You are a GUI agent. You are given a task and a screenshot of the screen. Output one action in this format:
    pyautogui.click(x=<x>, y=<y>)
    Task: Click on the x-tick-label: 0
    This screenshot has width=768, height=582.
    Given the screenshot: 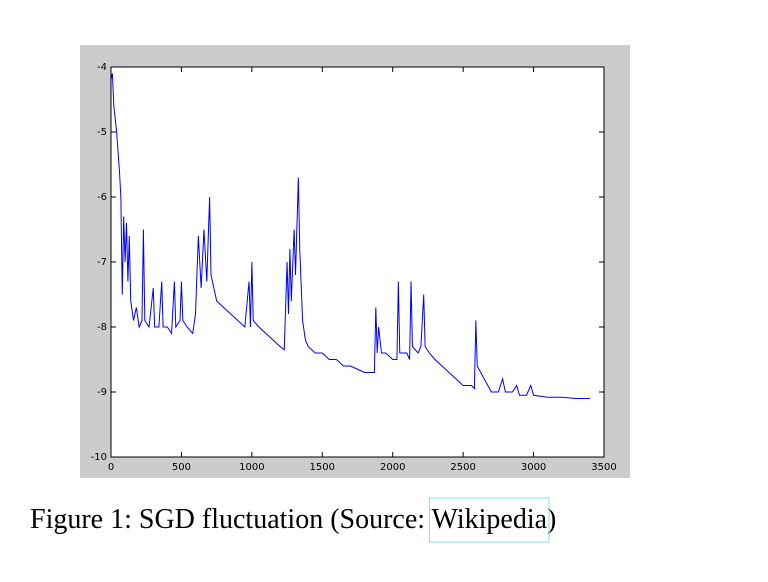 What is the action you would take?
    pyautogui.click(x=111, y=467)
    